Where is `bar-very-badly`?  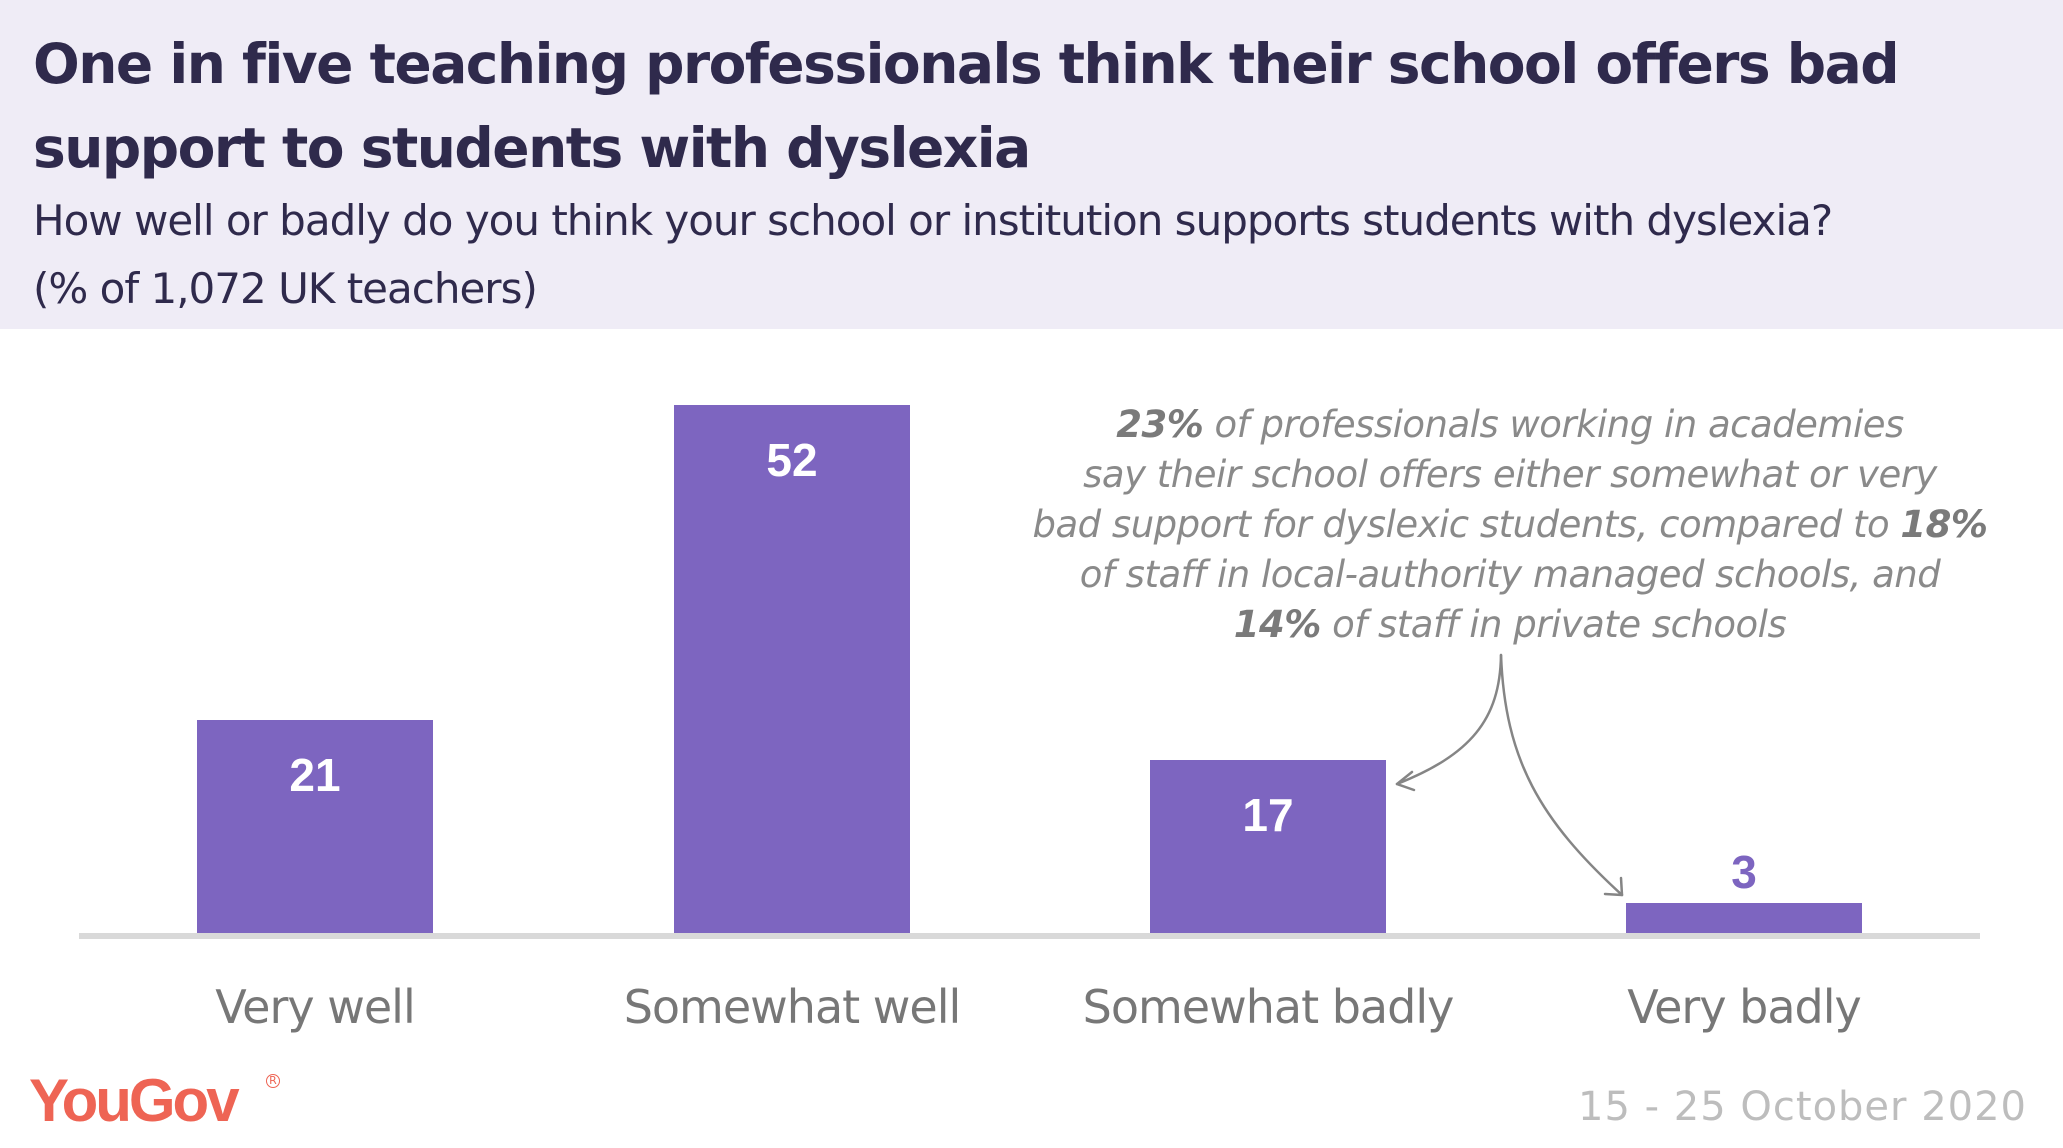 bar-very-badly is located at coordinates (1744, 918).